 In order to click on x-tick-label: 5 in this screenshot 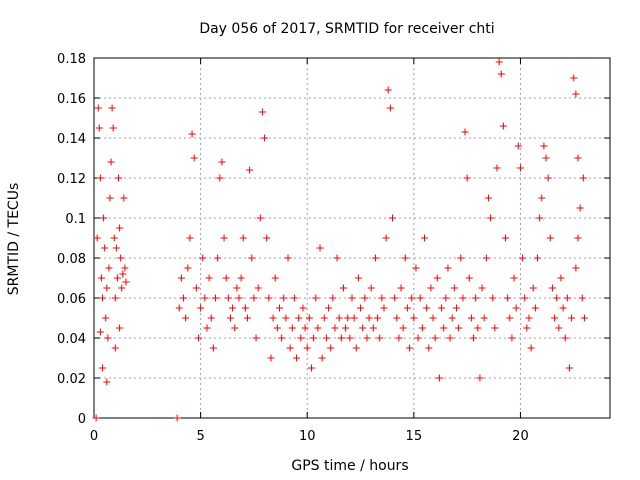, I will do `click(200, 436)`.